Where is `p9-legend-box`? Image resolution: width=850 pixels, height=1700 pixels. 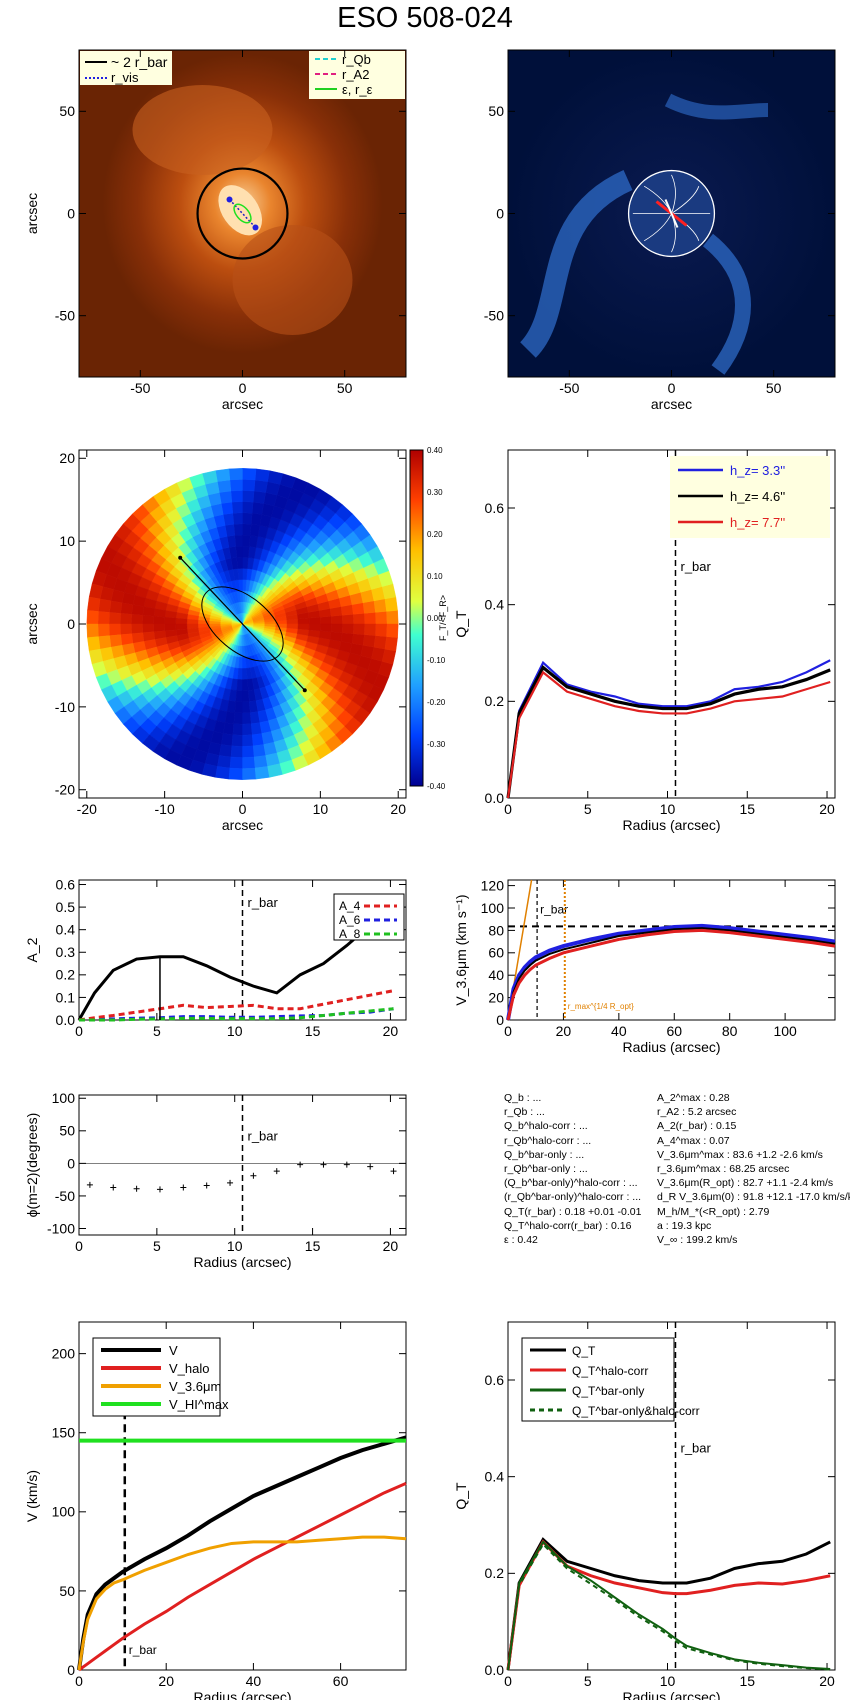
p9-legend-box is located at coordinates (598, 1379).